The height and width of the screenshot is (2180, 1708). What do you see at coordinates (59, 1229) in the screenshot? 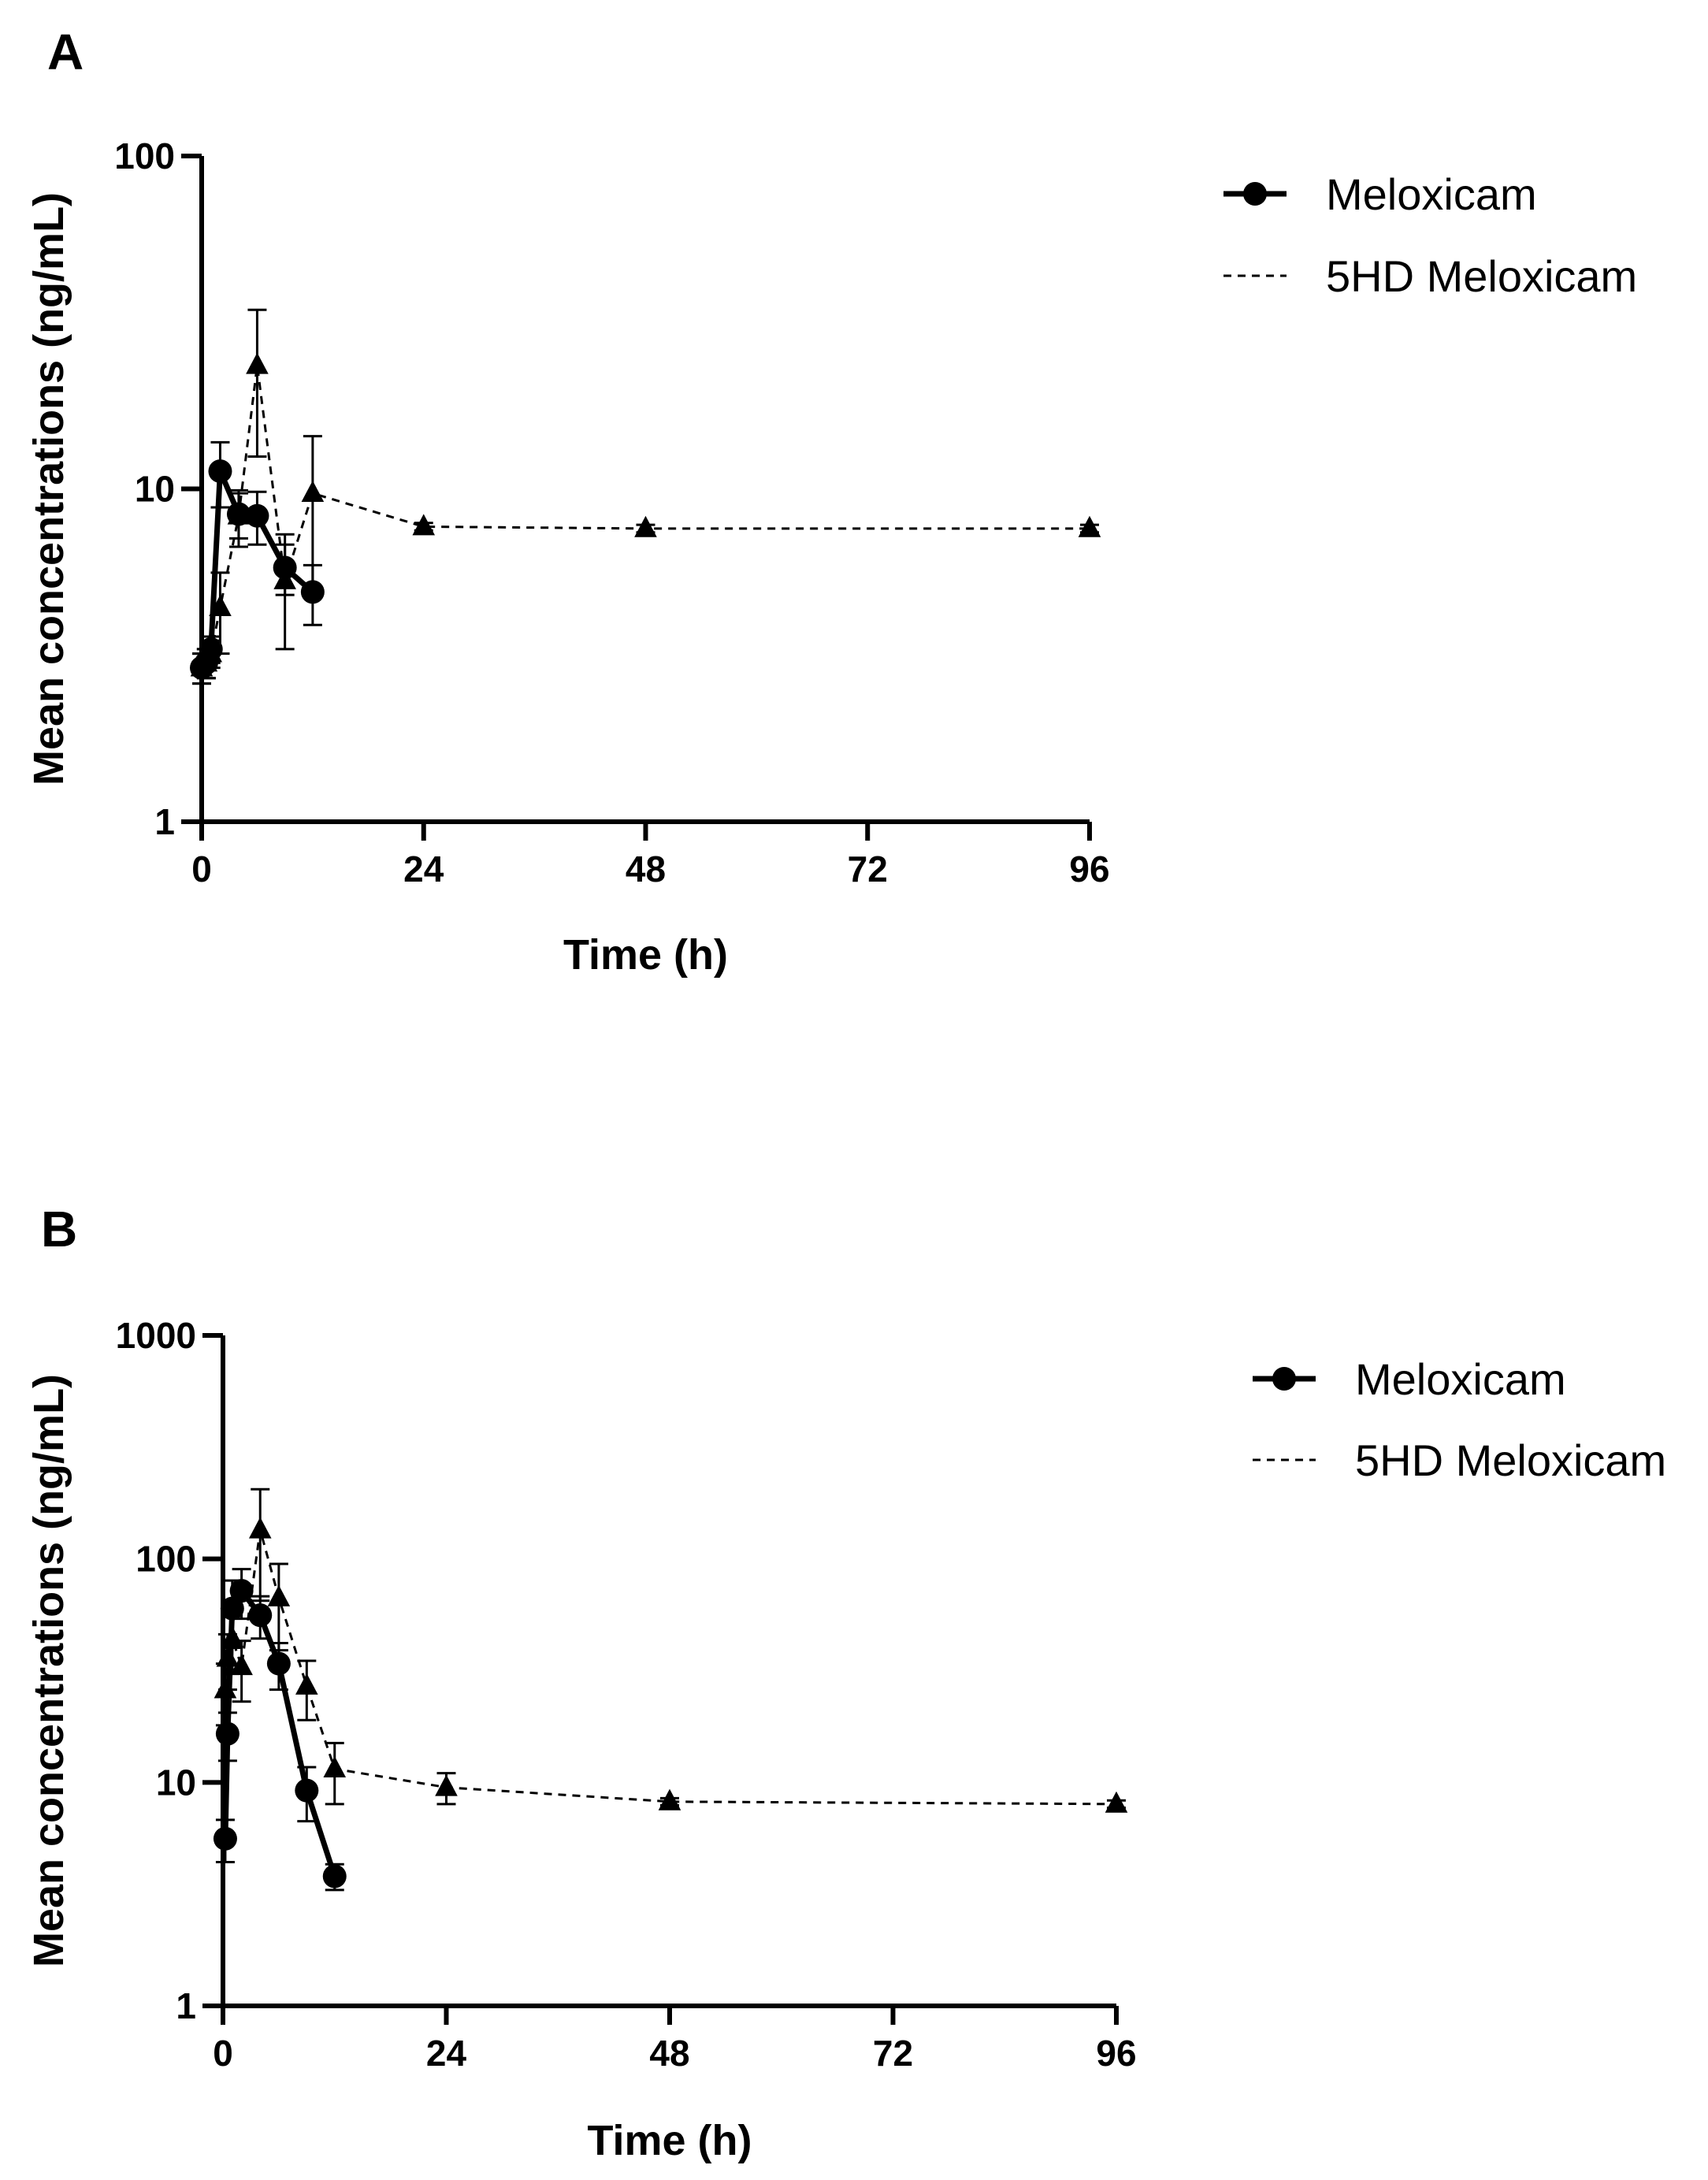
I see `panel-label: B` at bounding box center [59, 1229].